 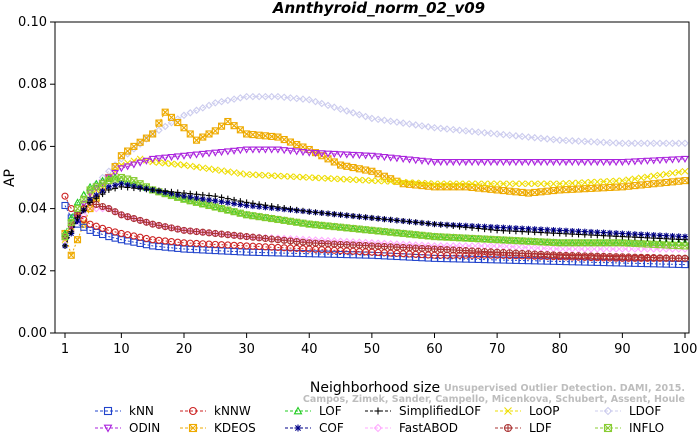 I want to click on legend-label: LDF, so click(x=540, y=427).